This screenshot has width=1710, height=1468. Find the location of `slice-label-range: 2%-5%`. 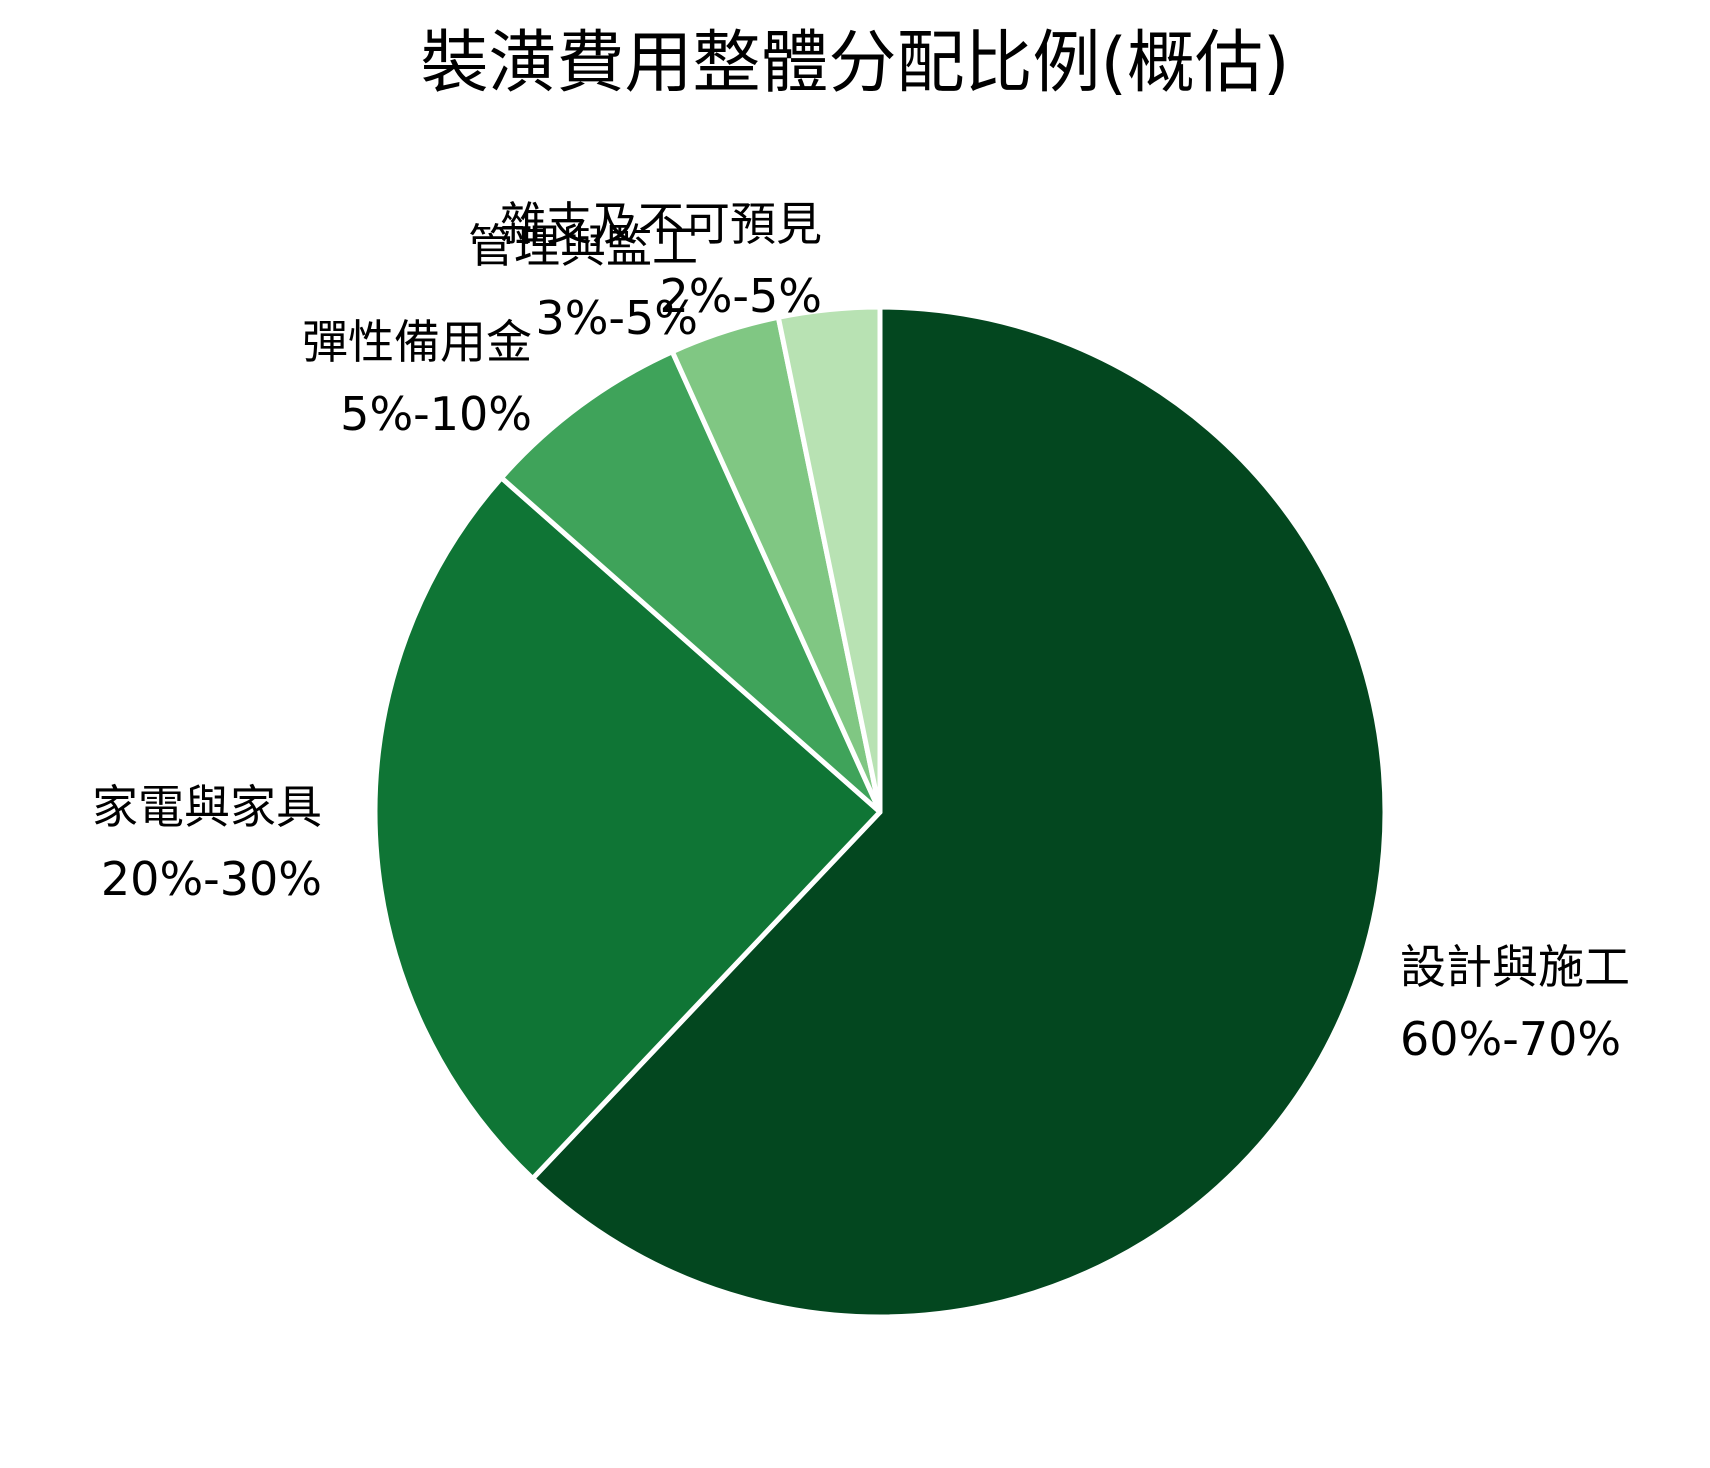

slice-label-range: 2%-5% is located at coordinates (740, 296).